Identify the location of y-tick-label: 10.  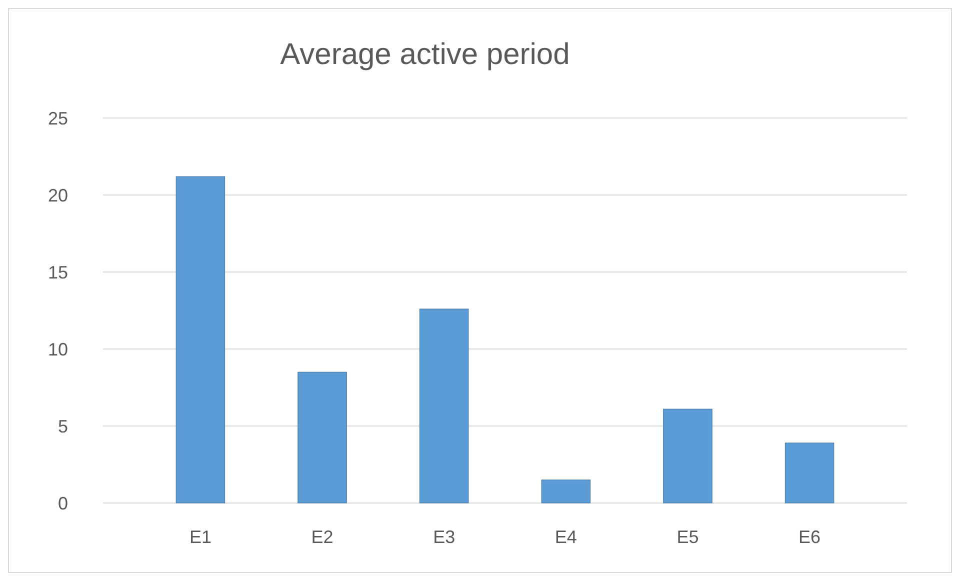
(58, 349).